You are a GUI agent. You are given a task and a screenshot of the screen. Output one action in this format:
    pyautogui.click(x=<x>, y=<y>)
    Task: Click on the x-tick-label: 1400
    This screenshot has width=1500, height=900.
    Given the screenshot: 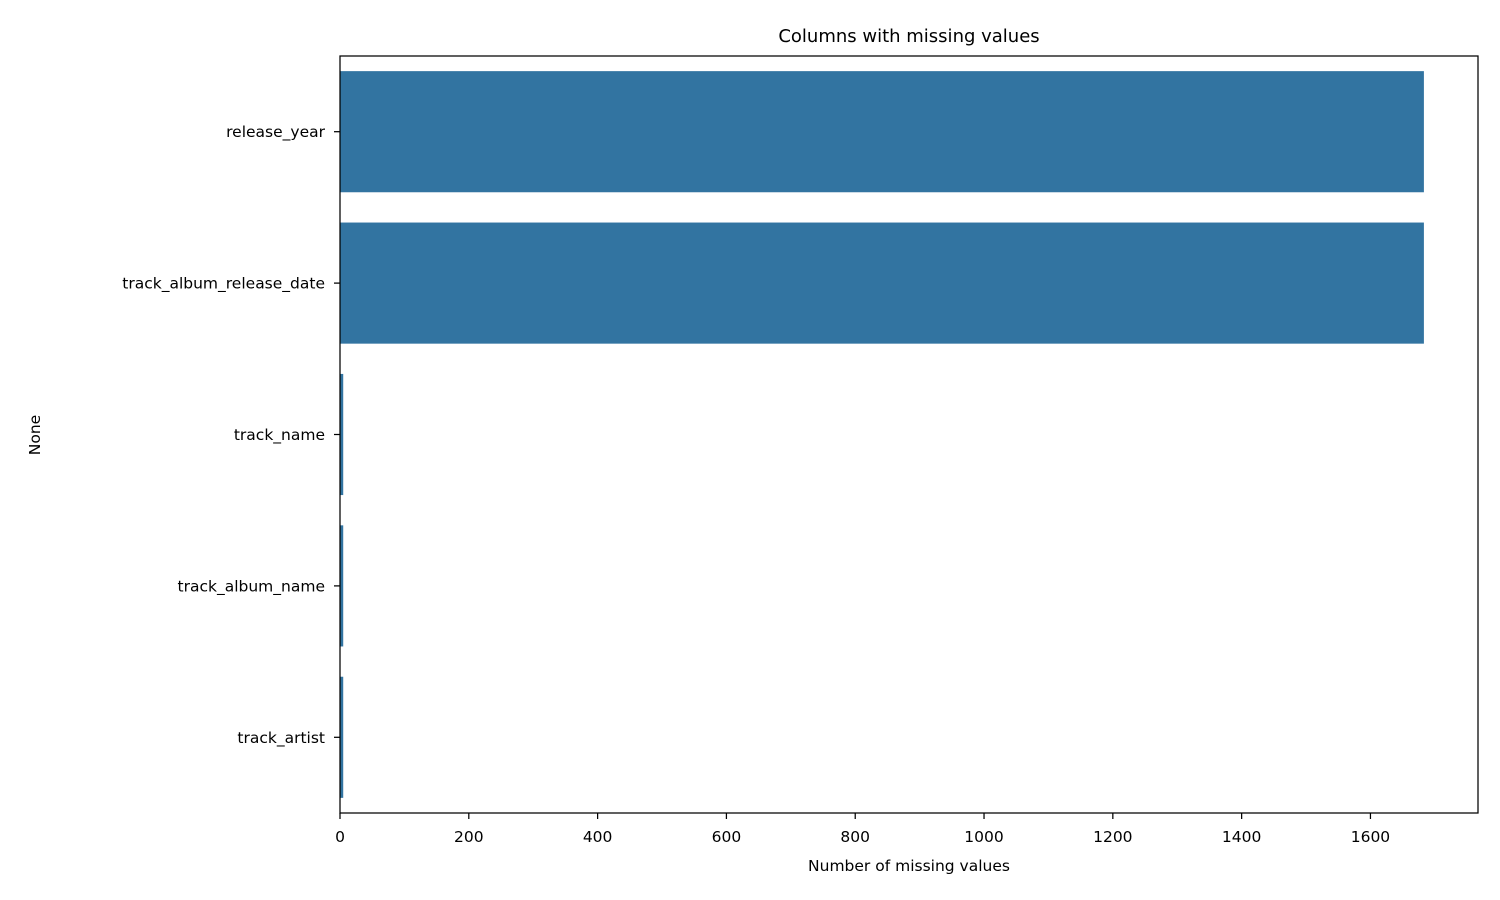 What is the action you would take?
    pyautogui.click(x=1241, y=837)
    